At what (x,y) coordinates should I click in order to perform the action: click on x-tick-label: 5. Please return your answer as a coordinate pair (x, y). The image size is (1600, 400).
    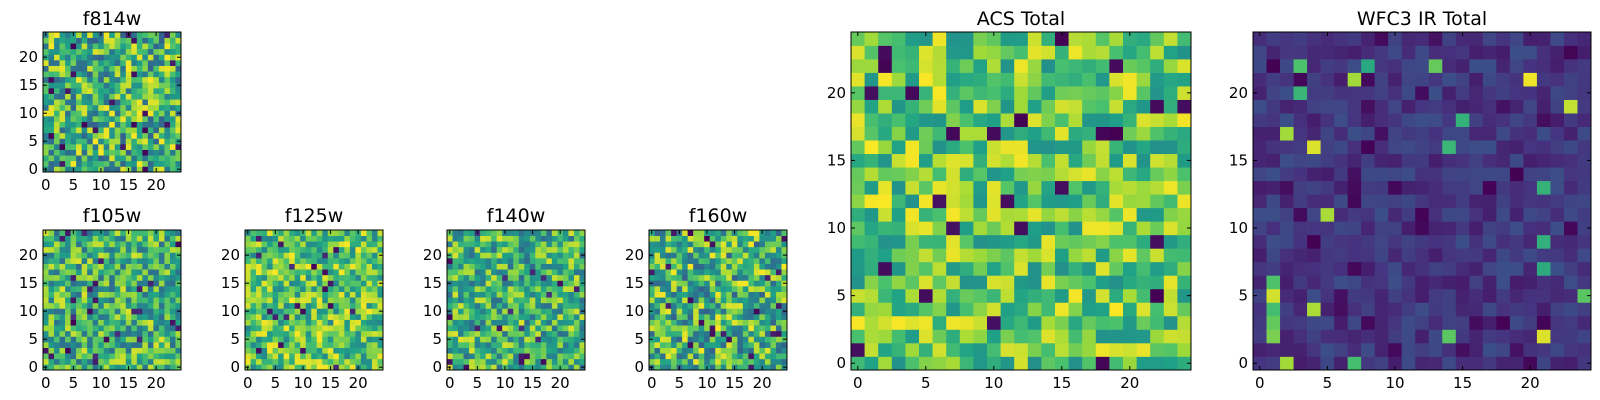
    Looking at the image, I should click on (74, 383).